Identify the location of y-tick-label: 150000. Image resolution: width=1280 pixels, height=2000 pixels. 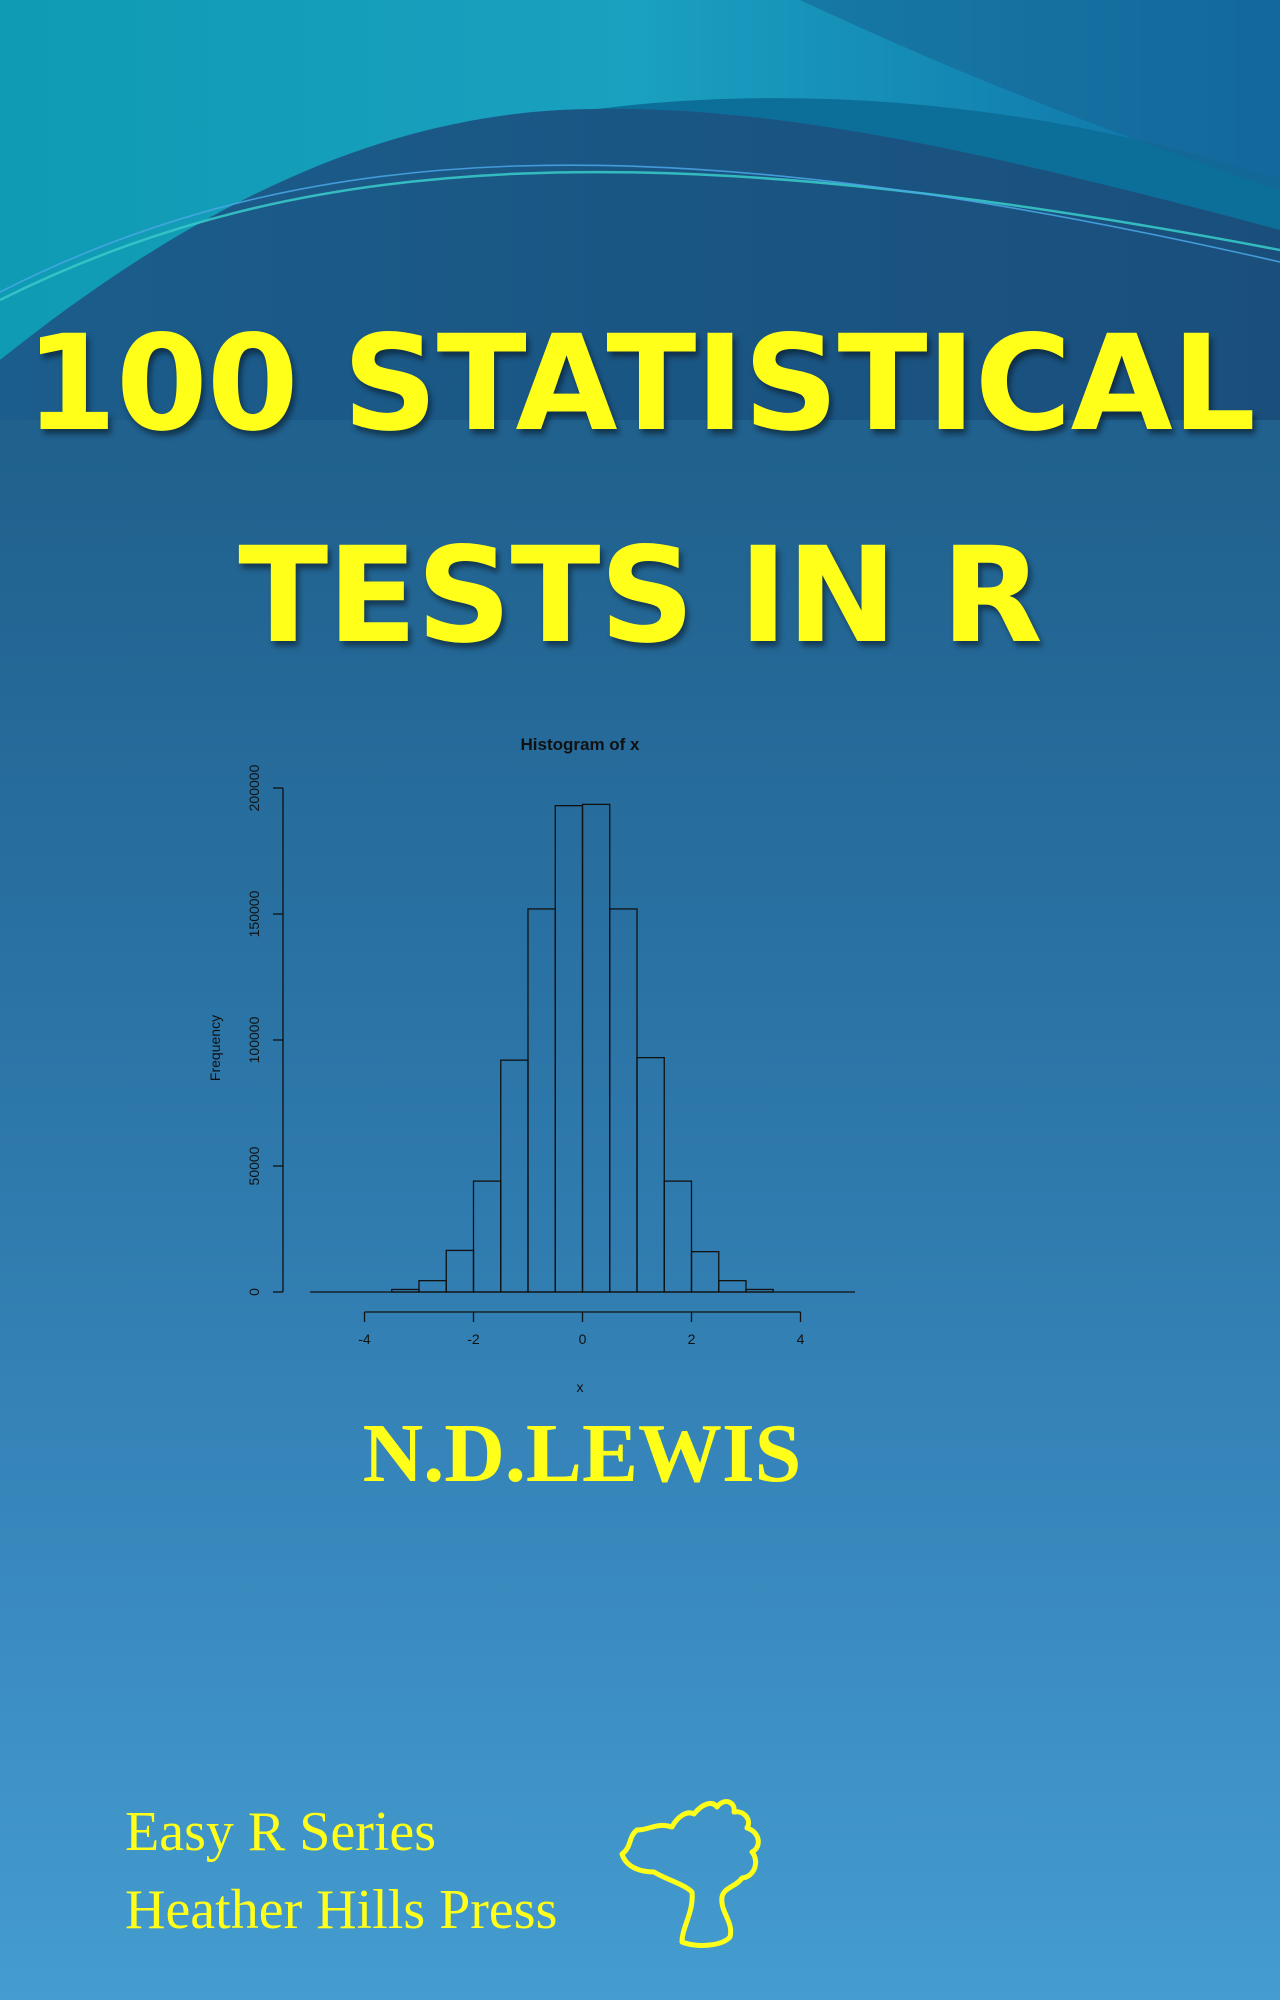
(254, 913).